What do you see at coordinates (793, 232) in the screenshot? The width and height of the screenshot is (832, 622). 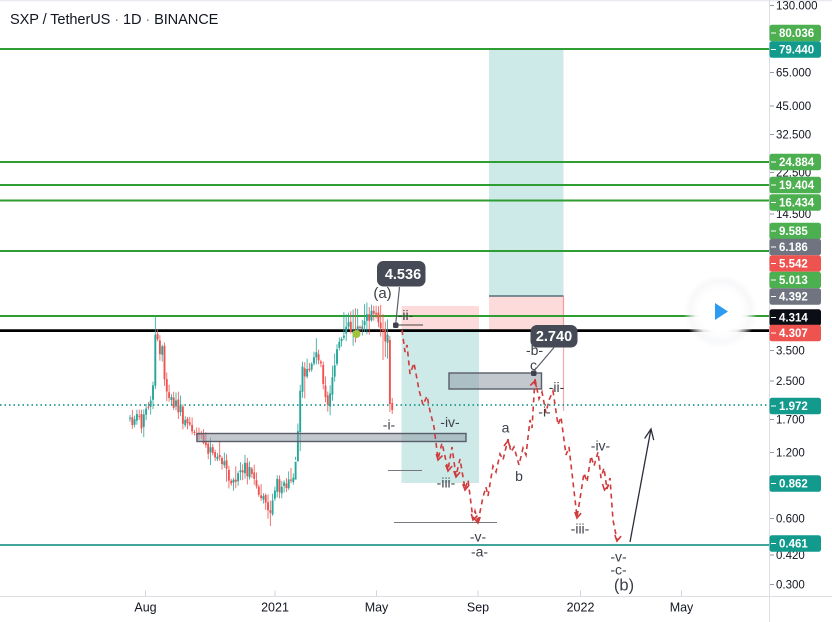 I see `svg-text: 9.585` at bounding box center [793, 232].